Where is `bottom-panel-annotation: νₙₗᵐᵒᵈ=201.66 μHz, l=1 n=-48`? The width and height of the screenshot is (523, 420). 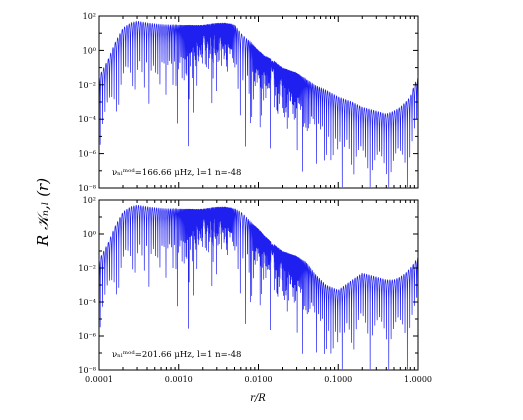
bottom-panel-annotation: νₙₗᵐᵒᵈ=201.66 μHz, l=1 n=-48 is located at coordinates (176, 355).